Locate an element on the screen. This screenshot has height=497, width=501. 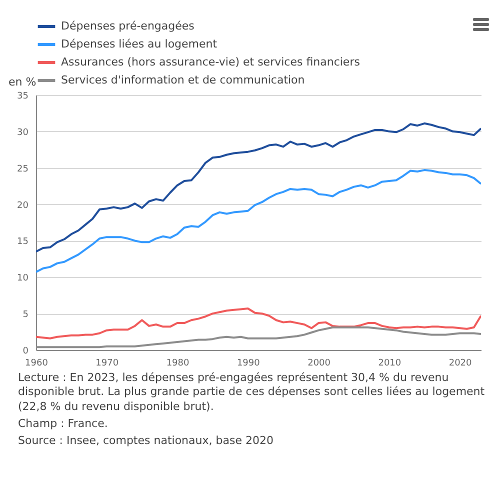
legend-label: Dépenses liées au logement is located at coordinates (139, 44).